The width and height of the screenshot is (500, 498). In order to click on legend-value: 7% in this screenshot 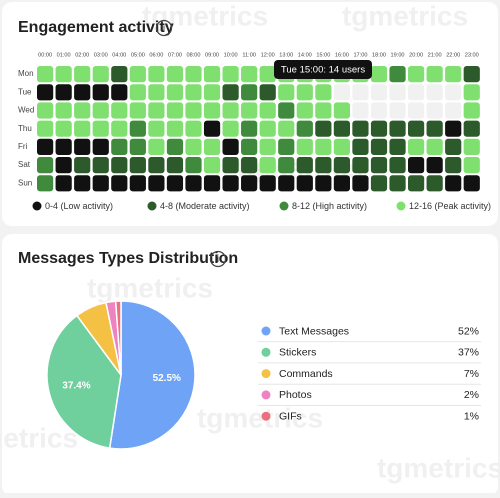, I will do `click(471, 374)`.